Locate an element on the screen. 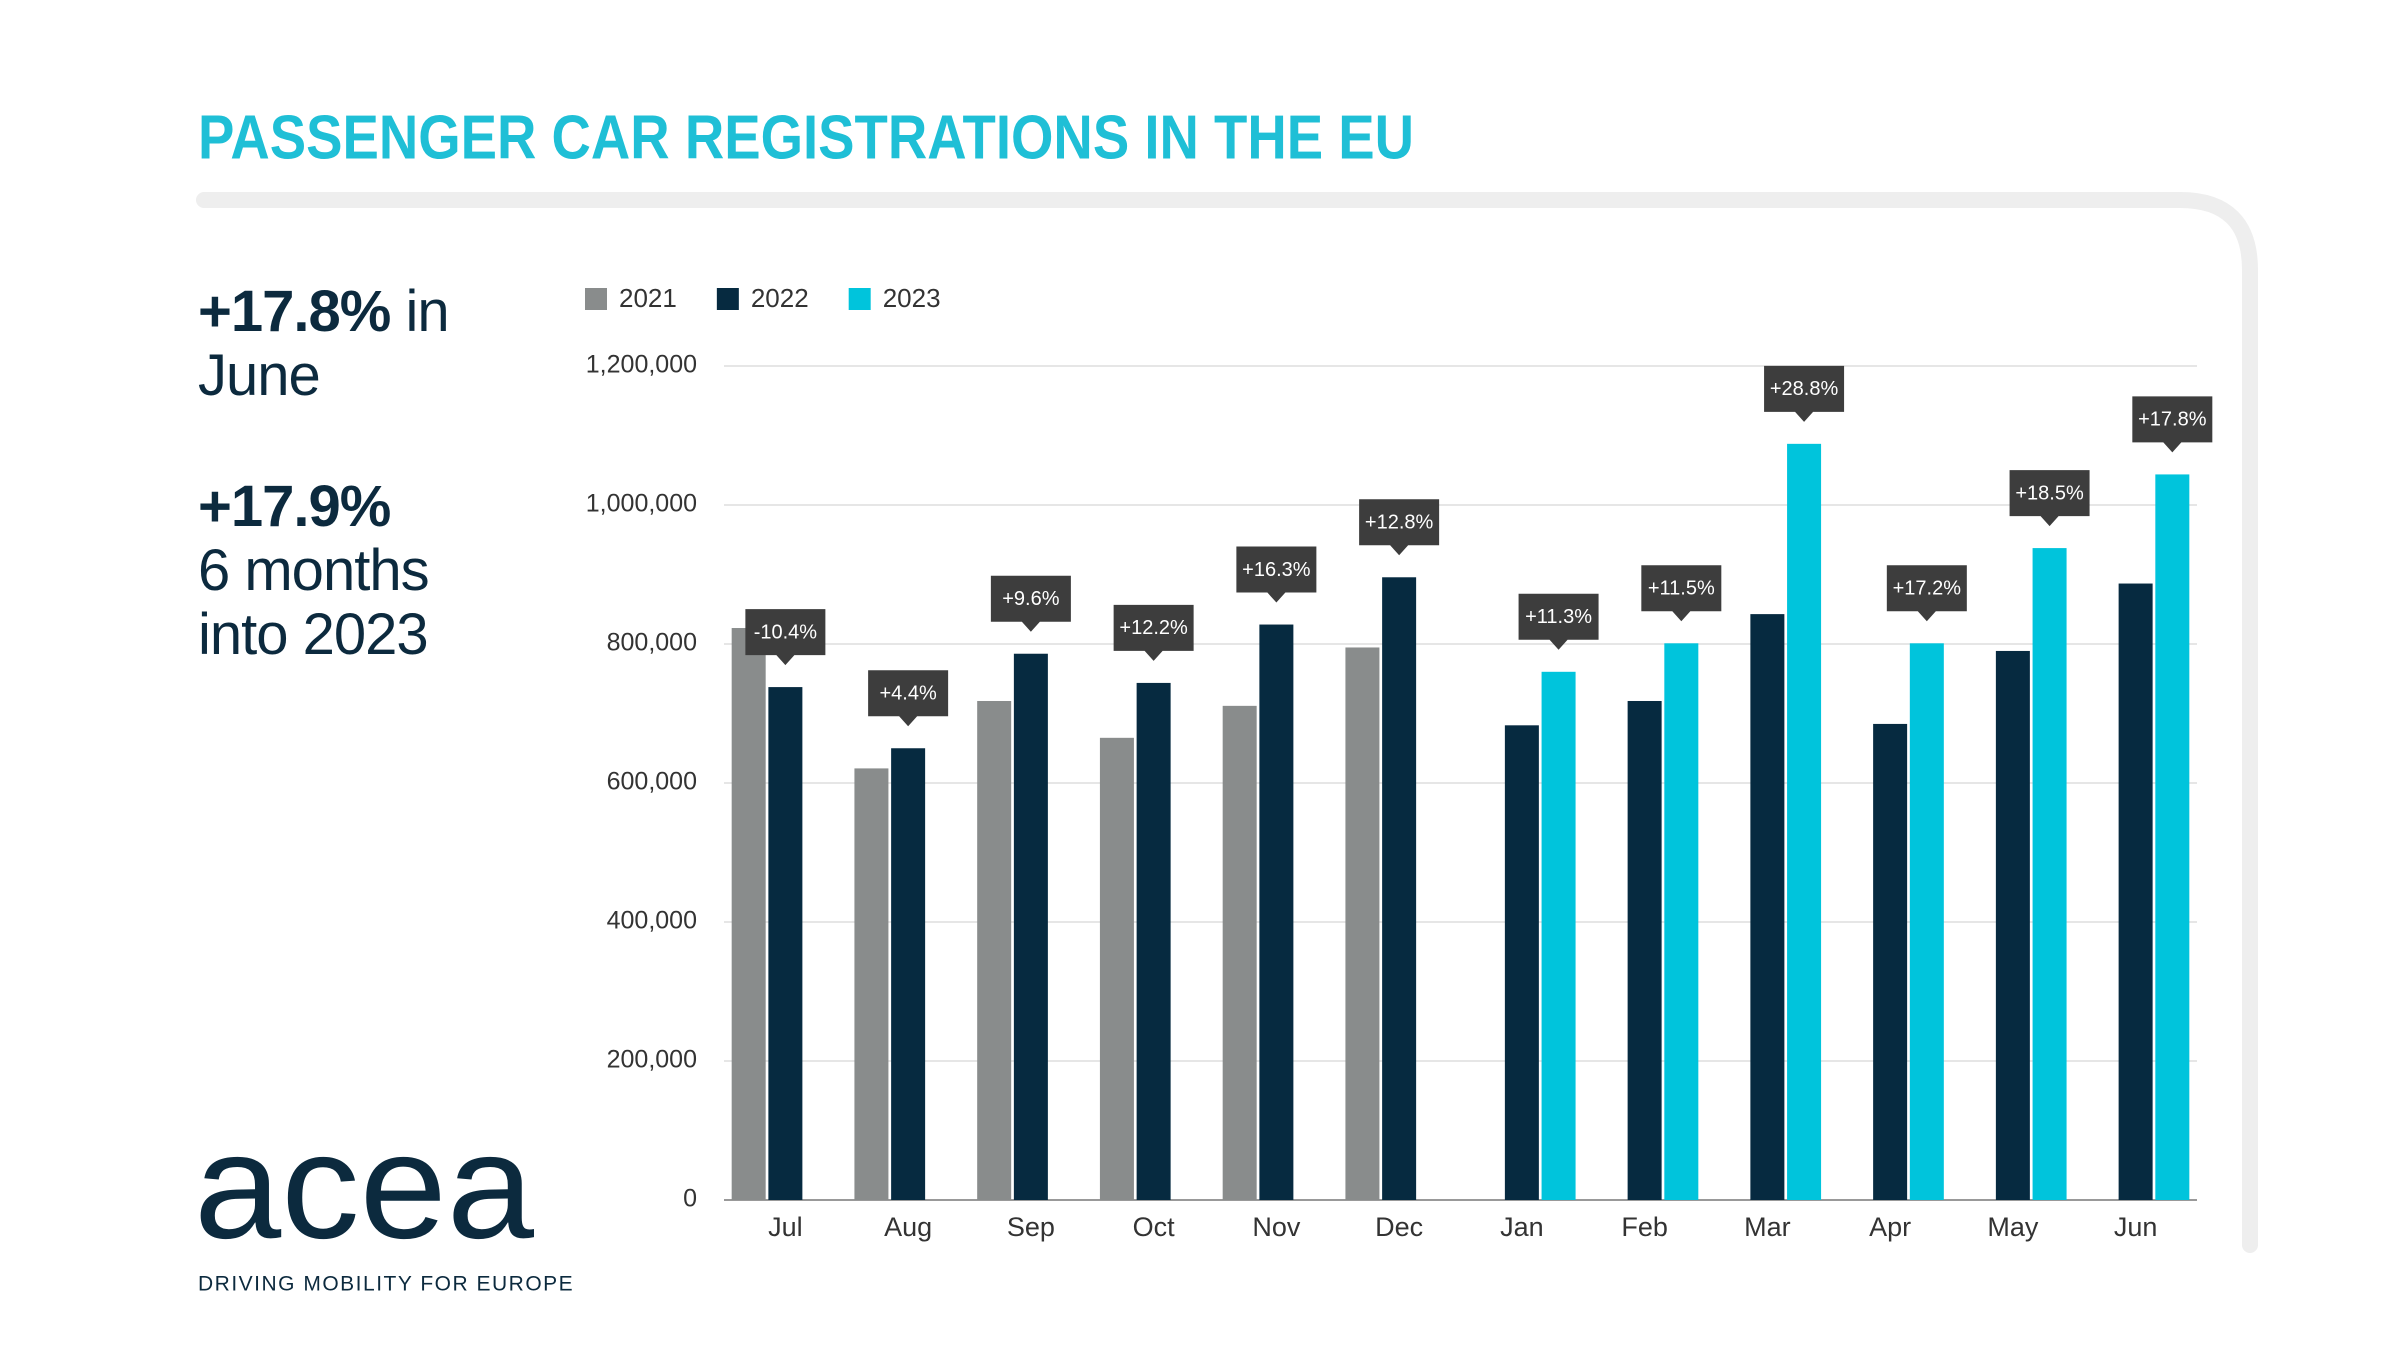  annotation-label: +11.3% is located at coordinates (1558, 617).